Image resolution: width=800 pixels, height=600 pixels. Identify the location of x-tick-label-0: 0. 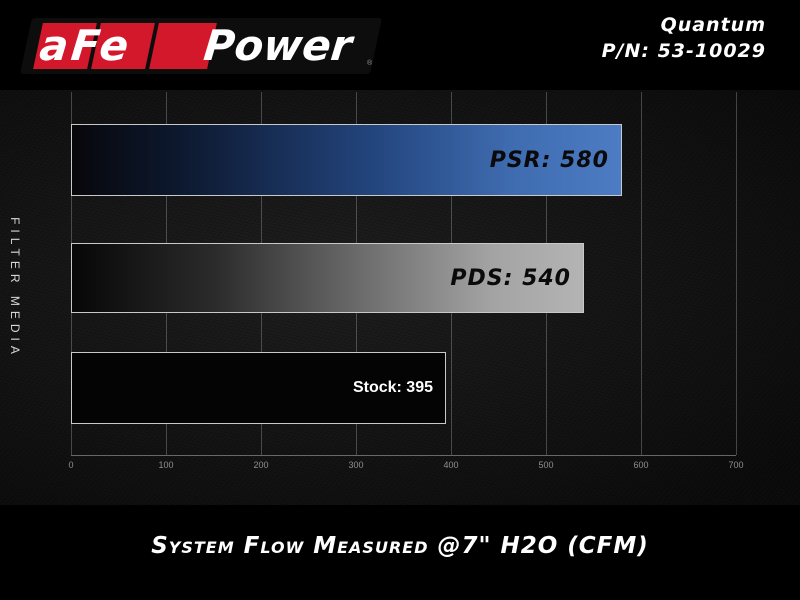
(71, 465).